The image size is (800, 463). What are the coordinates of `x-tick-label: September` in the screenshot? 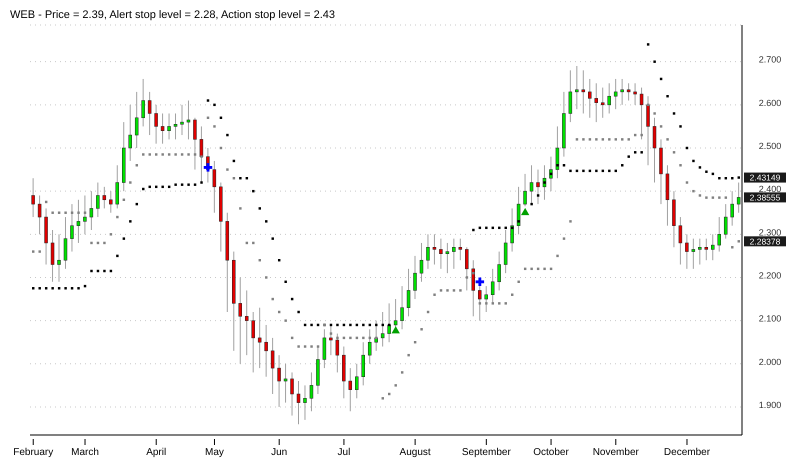 It's located at (487, 452).